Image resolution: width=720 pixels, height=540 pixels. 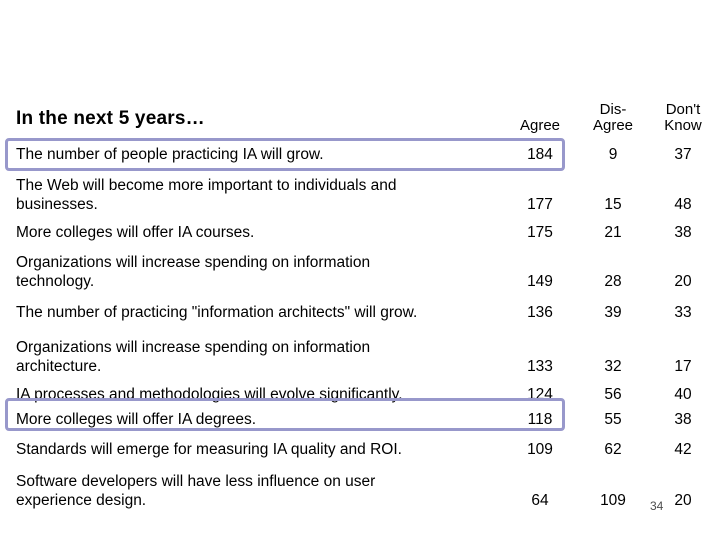 What do you see at coordinates (683, 394) in the screenshot?
I see `dont-know-count: 40` at bounding box center [683, 394].